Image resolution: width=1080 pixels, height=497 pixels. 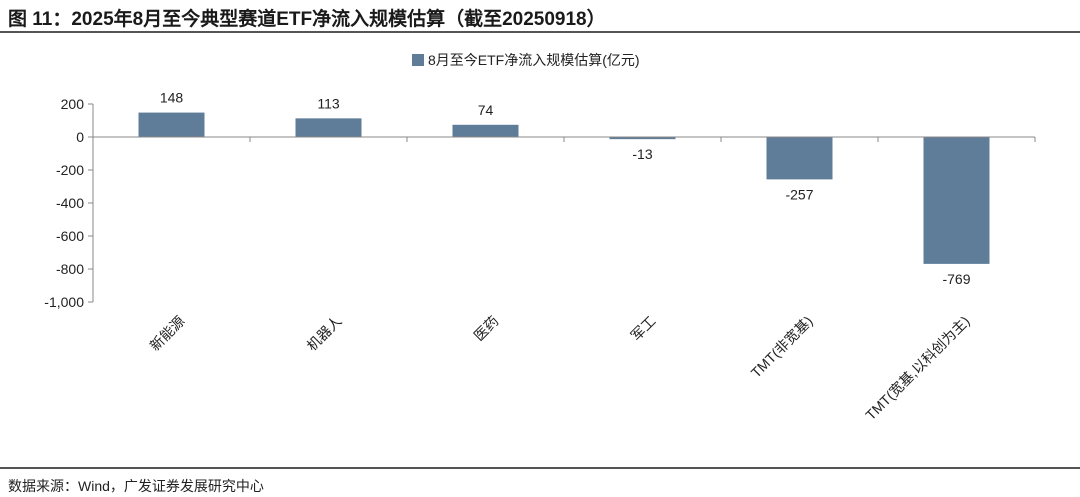 I want to click on y-tick-label: -400, so click(x=70, y=203).